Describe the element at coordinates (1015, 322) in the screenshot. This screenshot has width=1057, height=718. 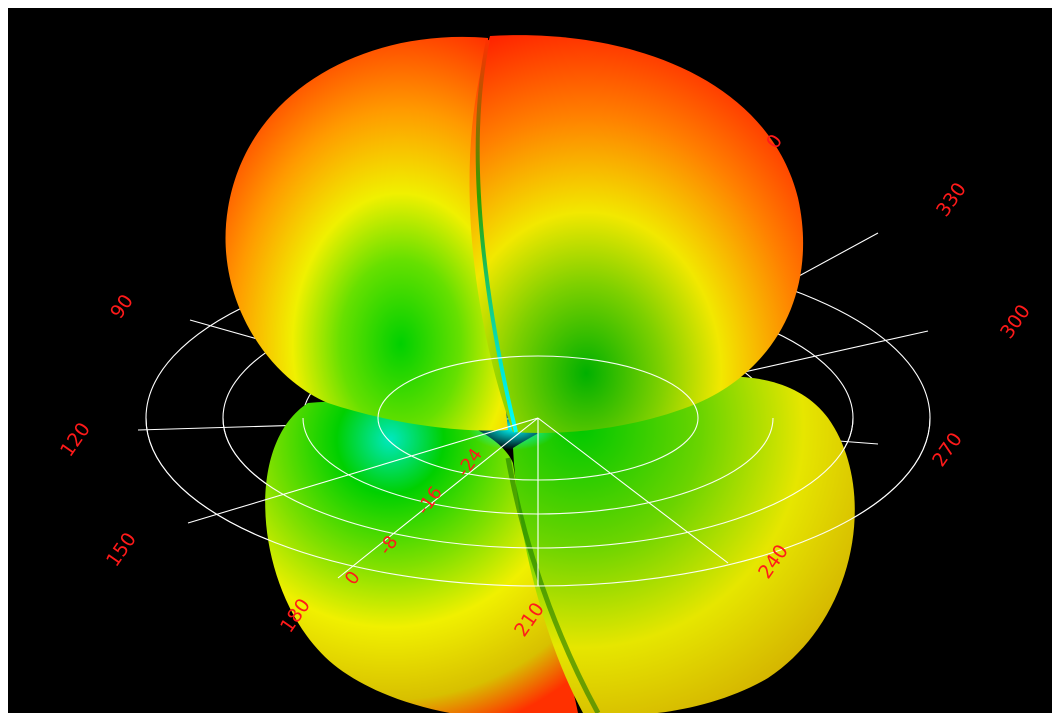
I see `azimuth-label-300: 300` at that location.